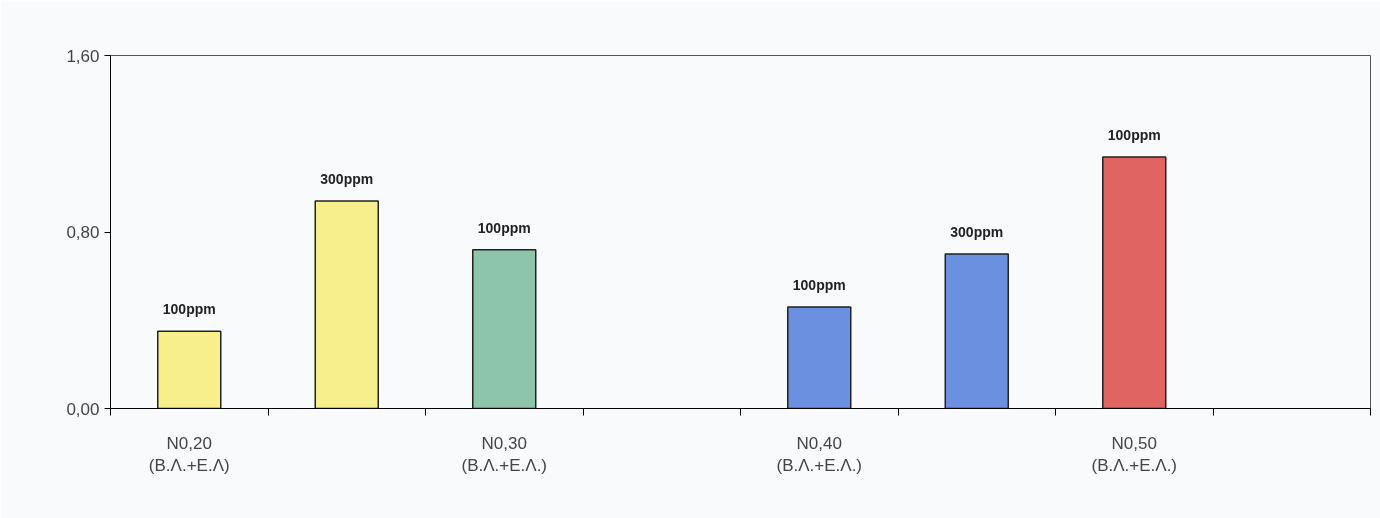 This screenshot has height=518, width=1380. What do you see at coordinates (504, 454) in the screenshot?
I see `x-tick-label: N0,30 (Β.Λ.+Ε.Λ.)` at bounding box center [504, 454].